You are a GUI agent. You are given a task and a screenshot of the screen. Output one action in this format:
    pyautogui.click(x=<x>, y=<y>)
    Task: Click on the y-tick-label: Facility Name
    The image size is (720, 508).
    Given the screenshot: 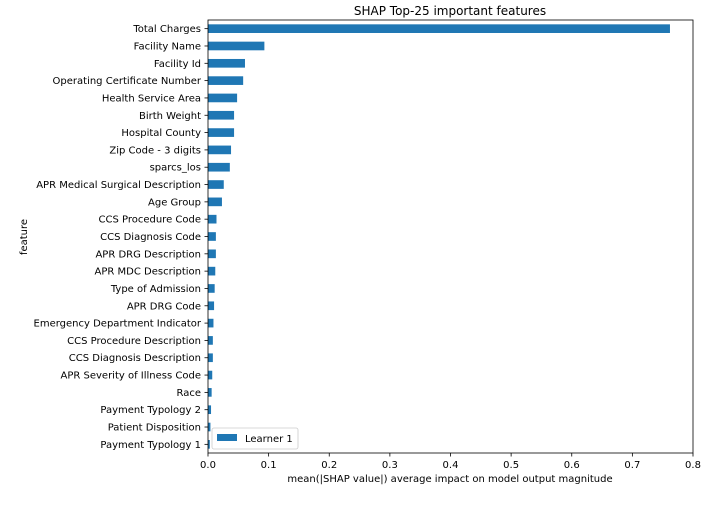 What is the action you would take?
    pyautogui.click(x=167, y=46)
    